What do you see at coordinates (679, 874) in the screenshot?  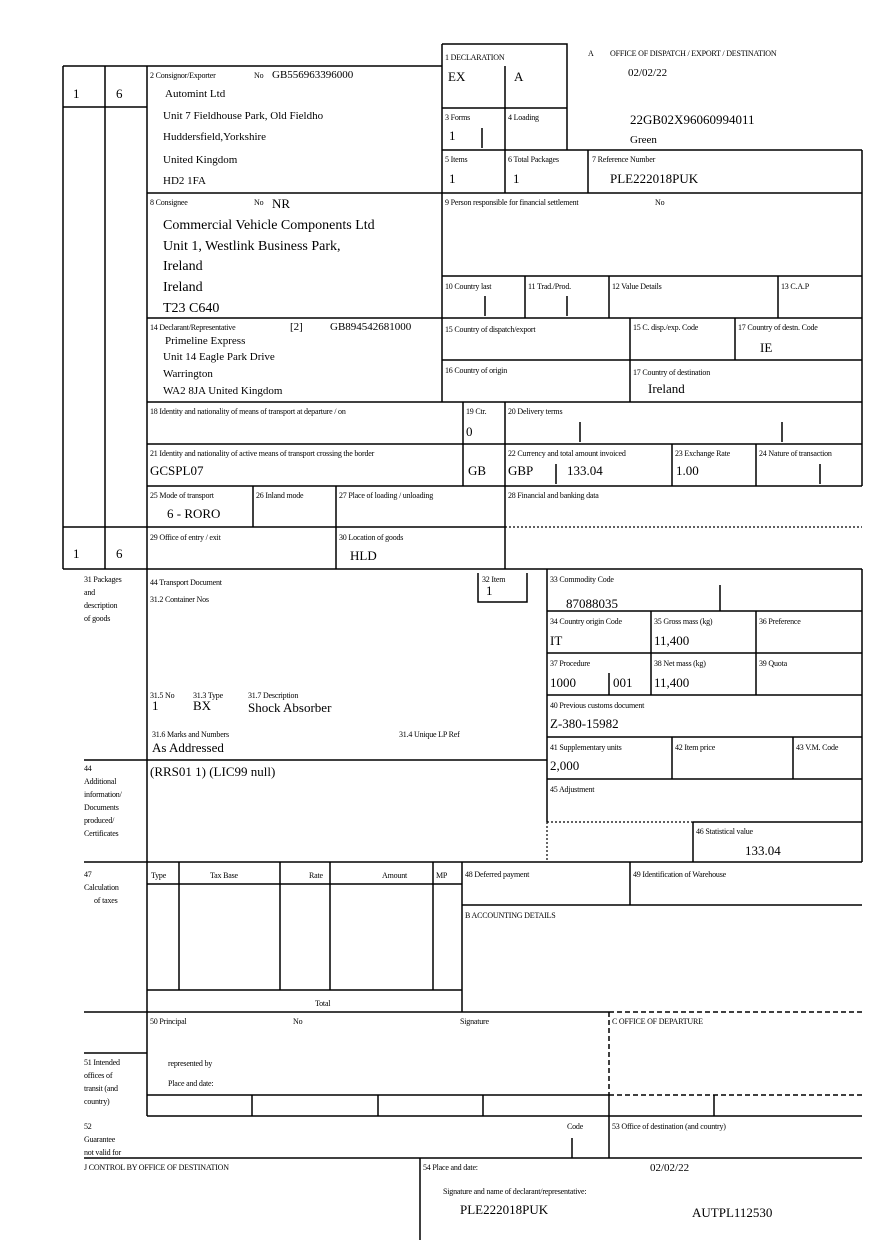 I see `box49-label: 49 Identification of Warehouse` at bounding box center [679, 874].